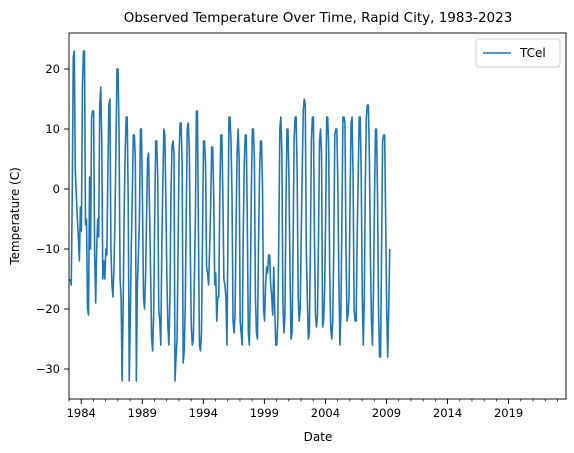 This screenshot has height=453, width=574. I want to click on y-tick-label: −30, so click(48, 369).